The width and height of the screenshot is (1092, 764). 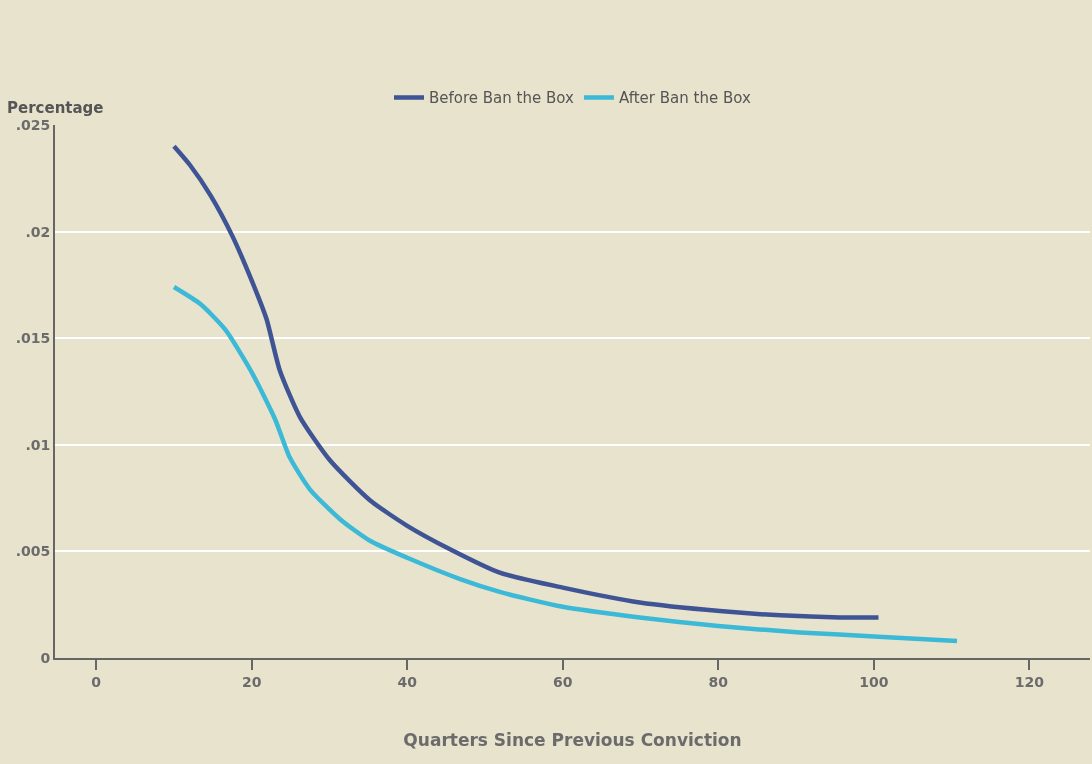 I want to click on y-tick-label: 0, so click(x=45, y=657).